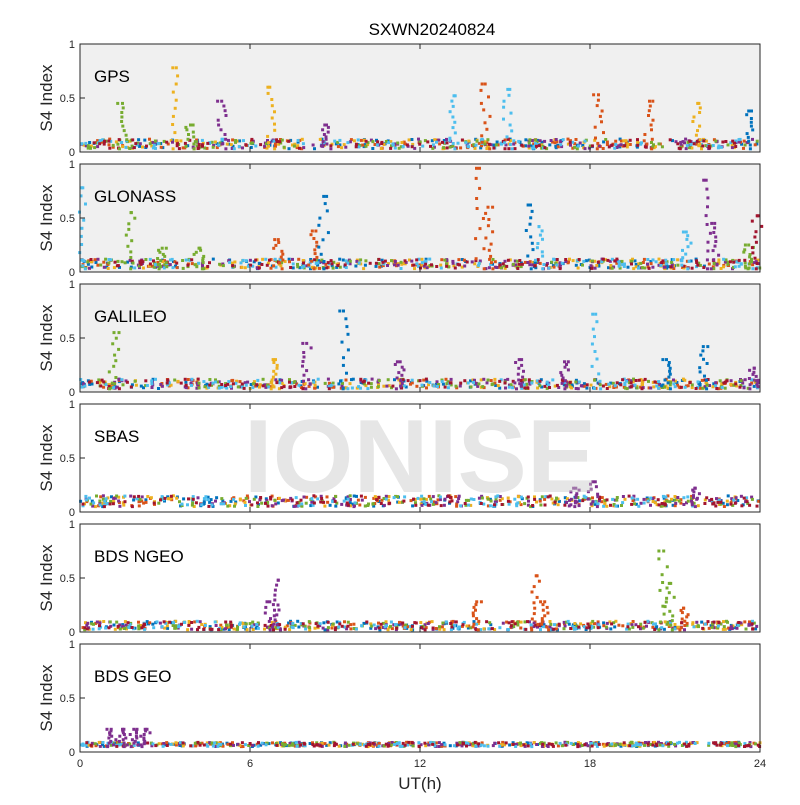  Describe the element at coordinates (67, 579) in the screenshot. I see `y-tick-label: 0.5` at that location.